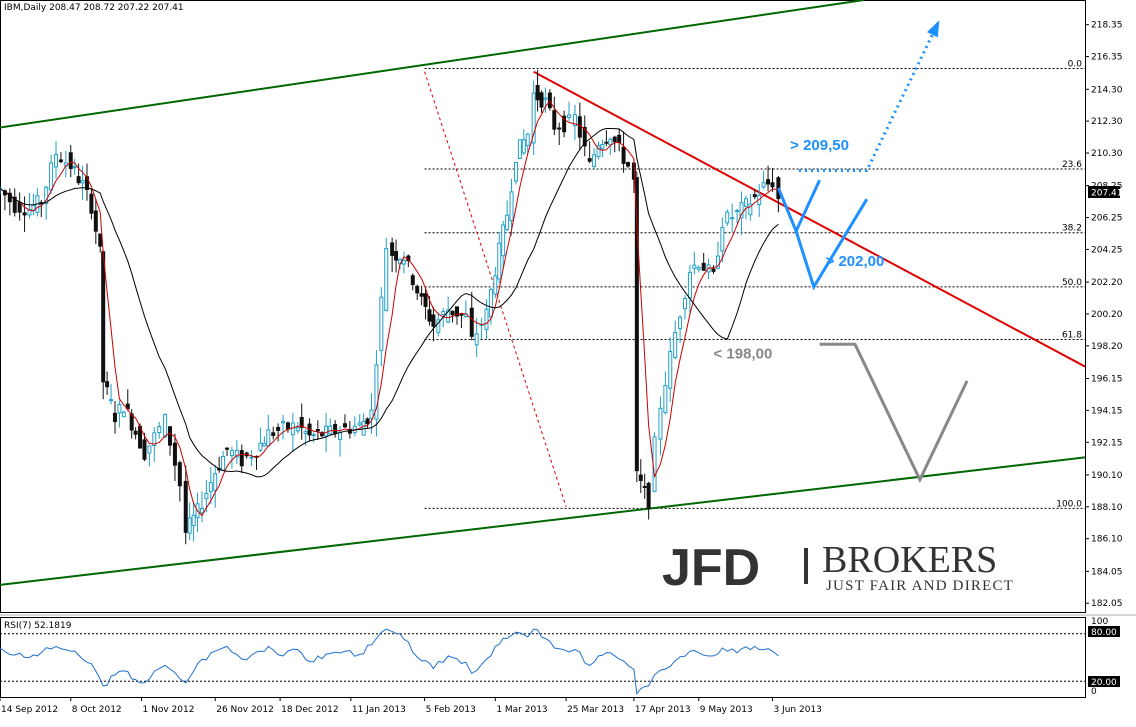 Image resolution: width=1136 pixels, height=727 pixels. What do you see at coordinates (1107, 540) in the screenshot?
I see `price-axis-label: 186.10` at bounding box center [1107, 540].